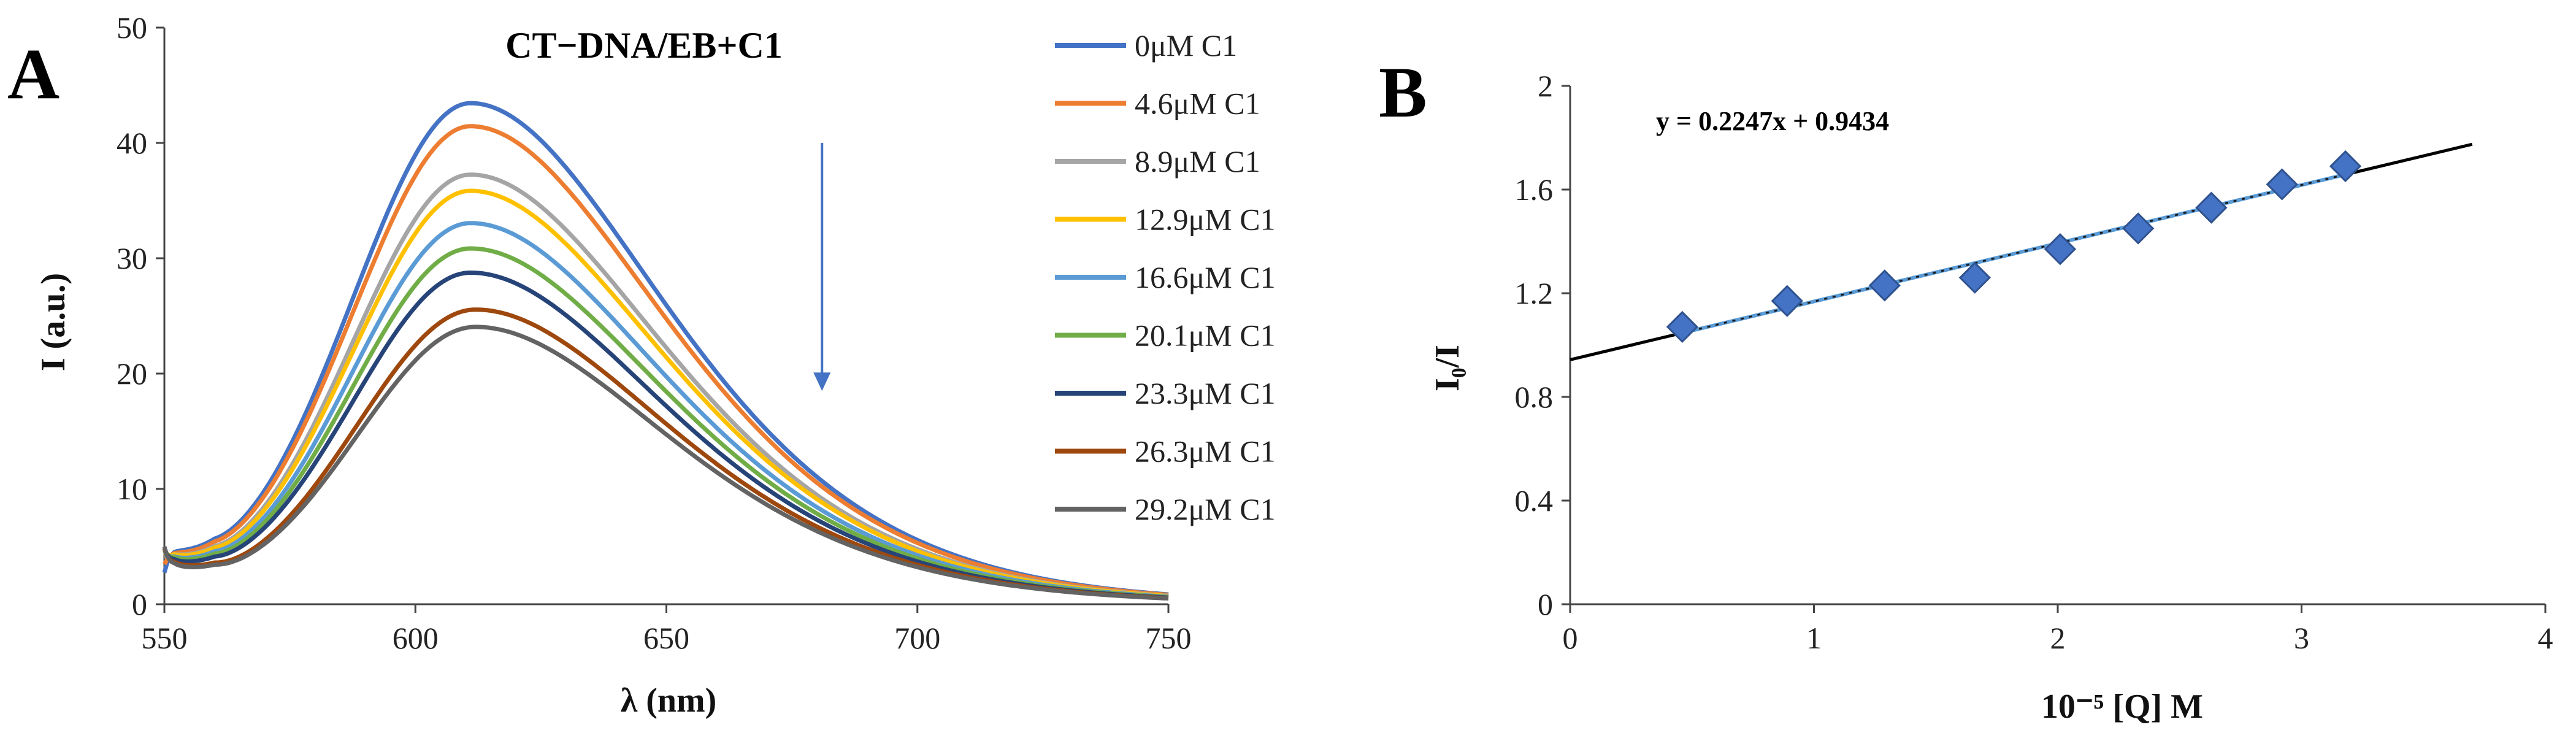 This screenshot has width=2576, height=730. What do you see at coordinates (1447, 368) in the screenshot?
I see `chart-b-y-axis-label: I₀/I` at bounding box center [1447, 368].